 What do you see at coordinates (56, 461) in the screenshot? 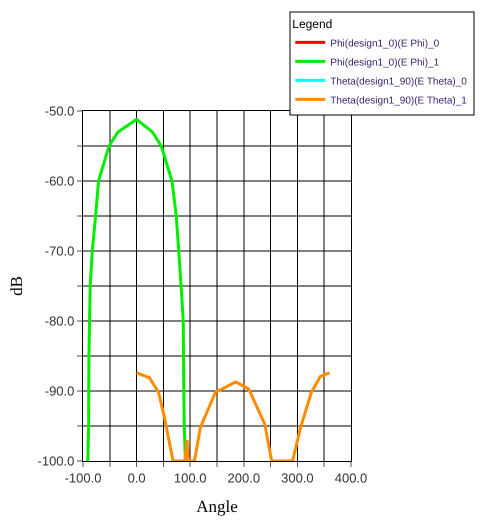
I see `y-tick-label: -100.0` at bounding box center [56, 461].